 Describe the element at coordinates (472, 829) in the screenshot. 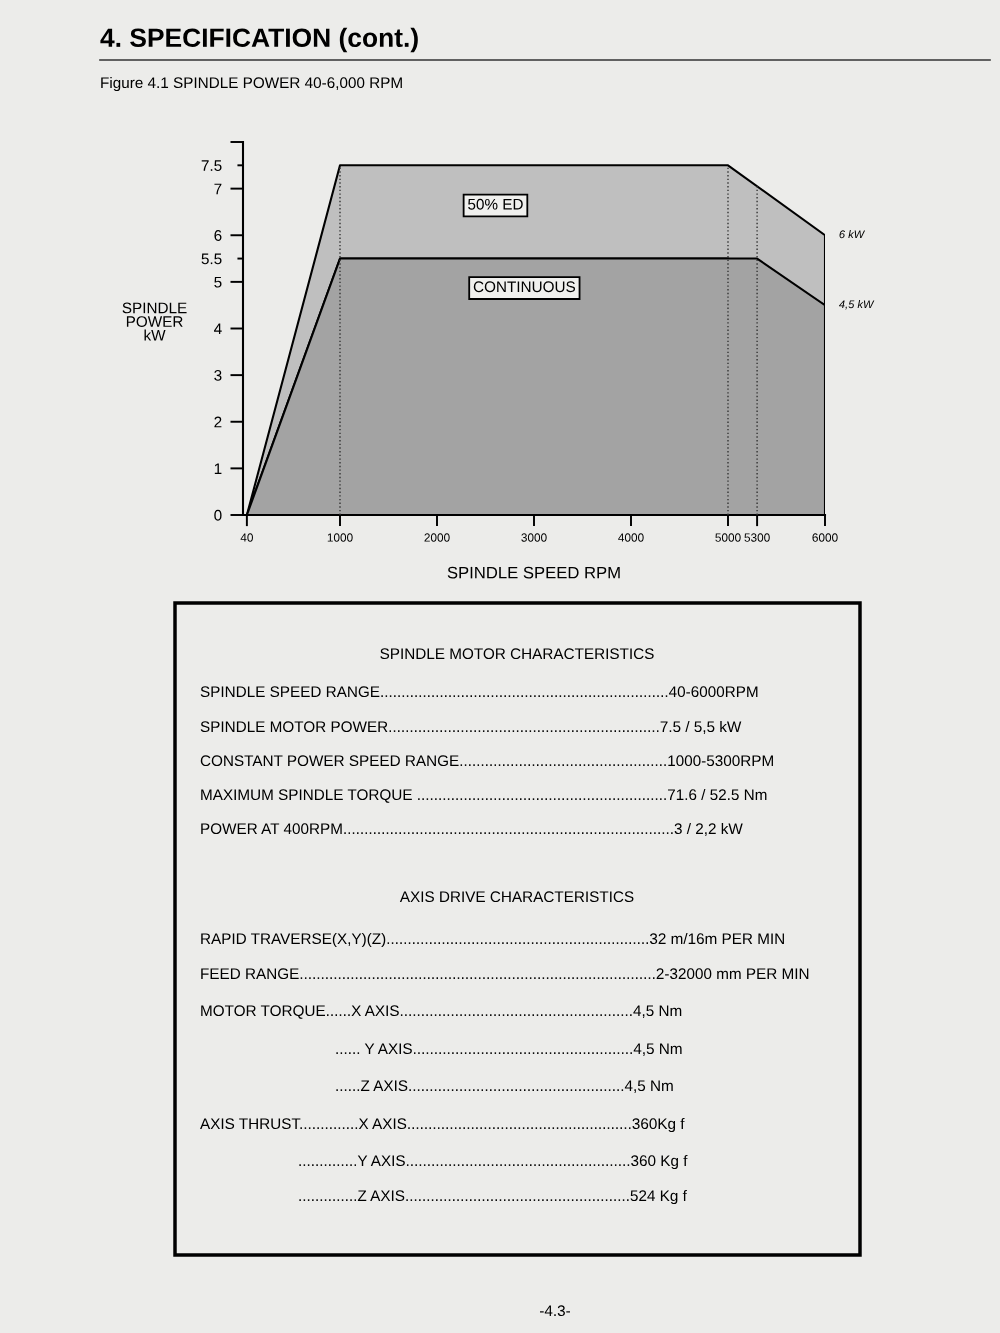

I see `text: POWER AT 400RPM..............................................................................3 / 2,2 kW` at that location.